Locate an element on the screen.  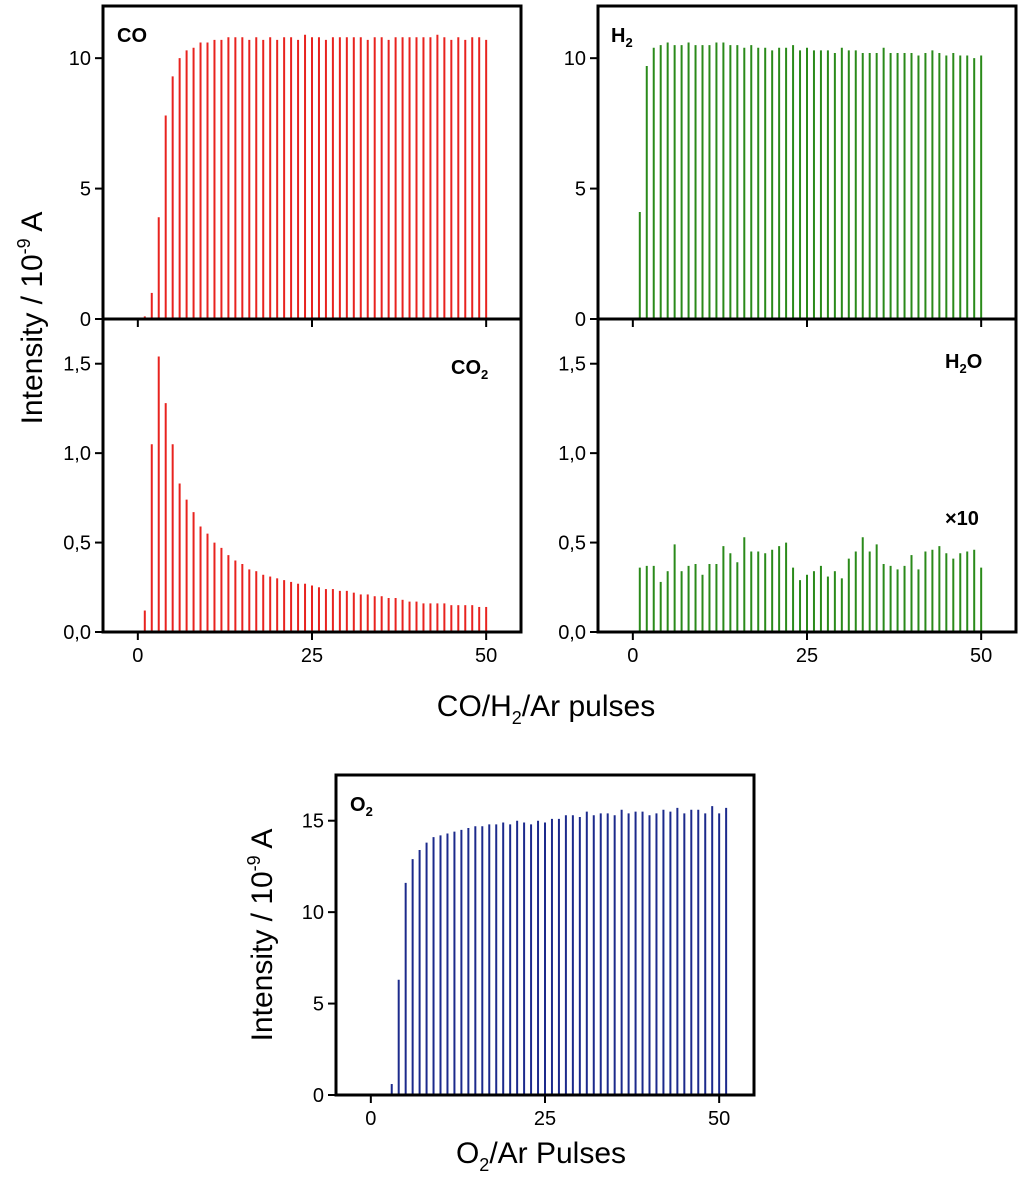
panel-label-h2: H2 is located at coordinates (622, 37).